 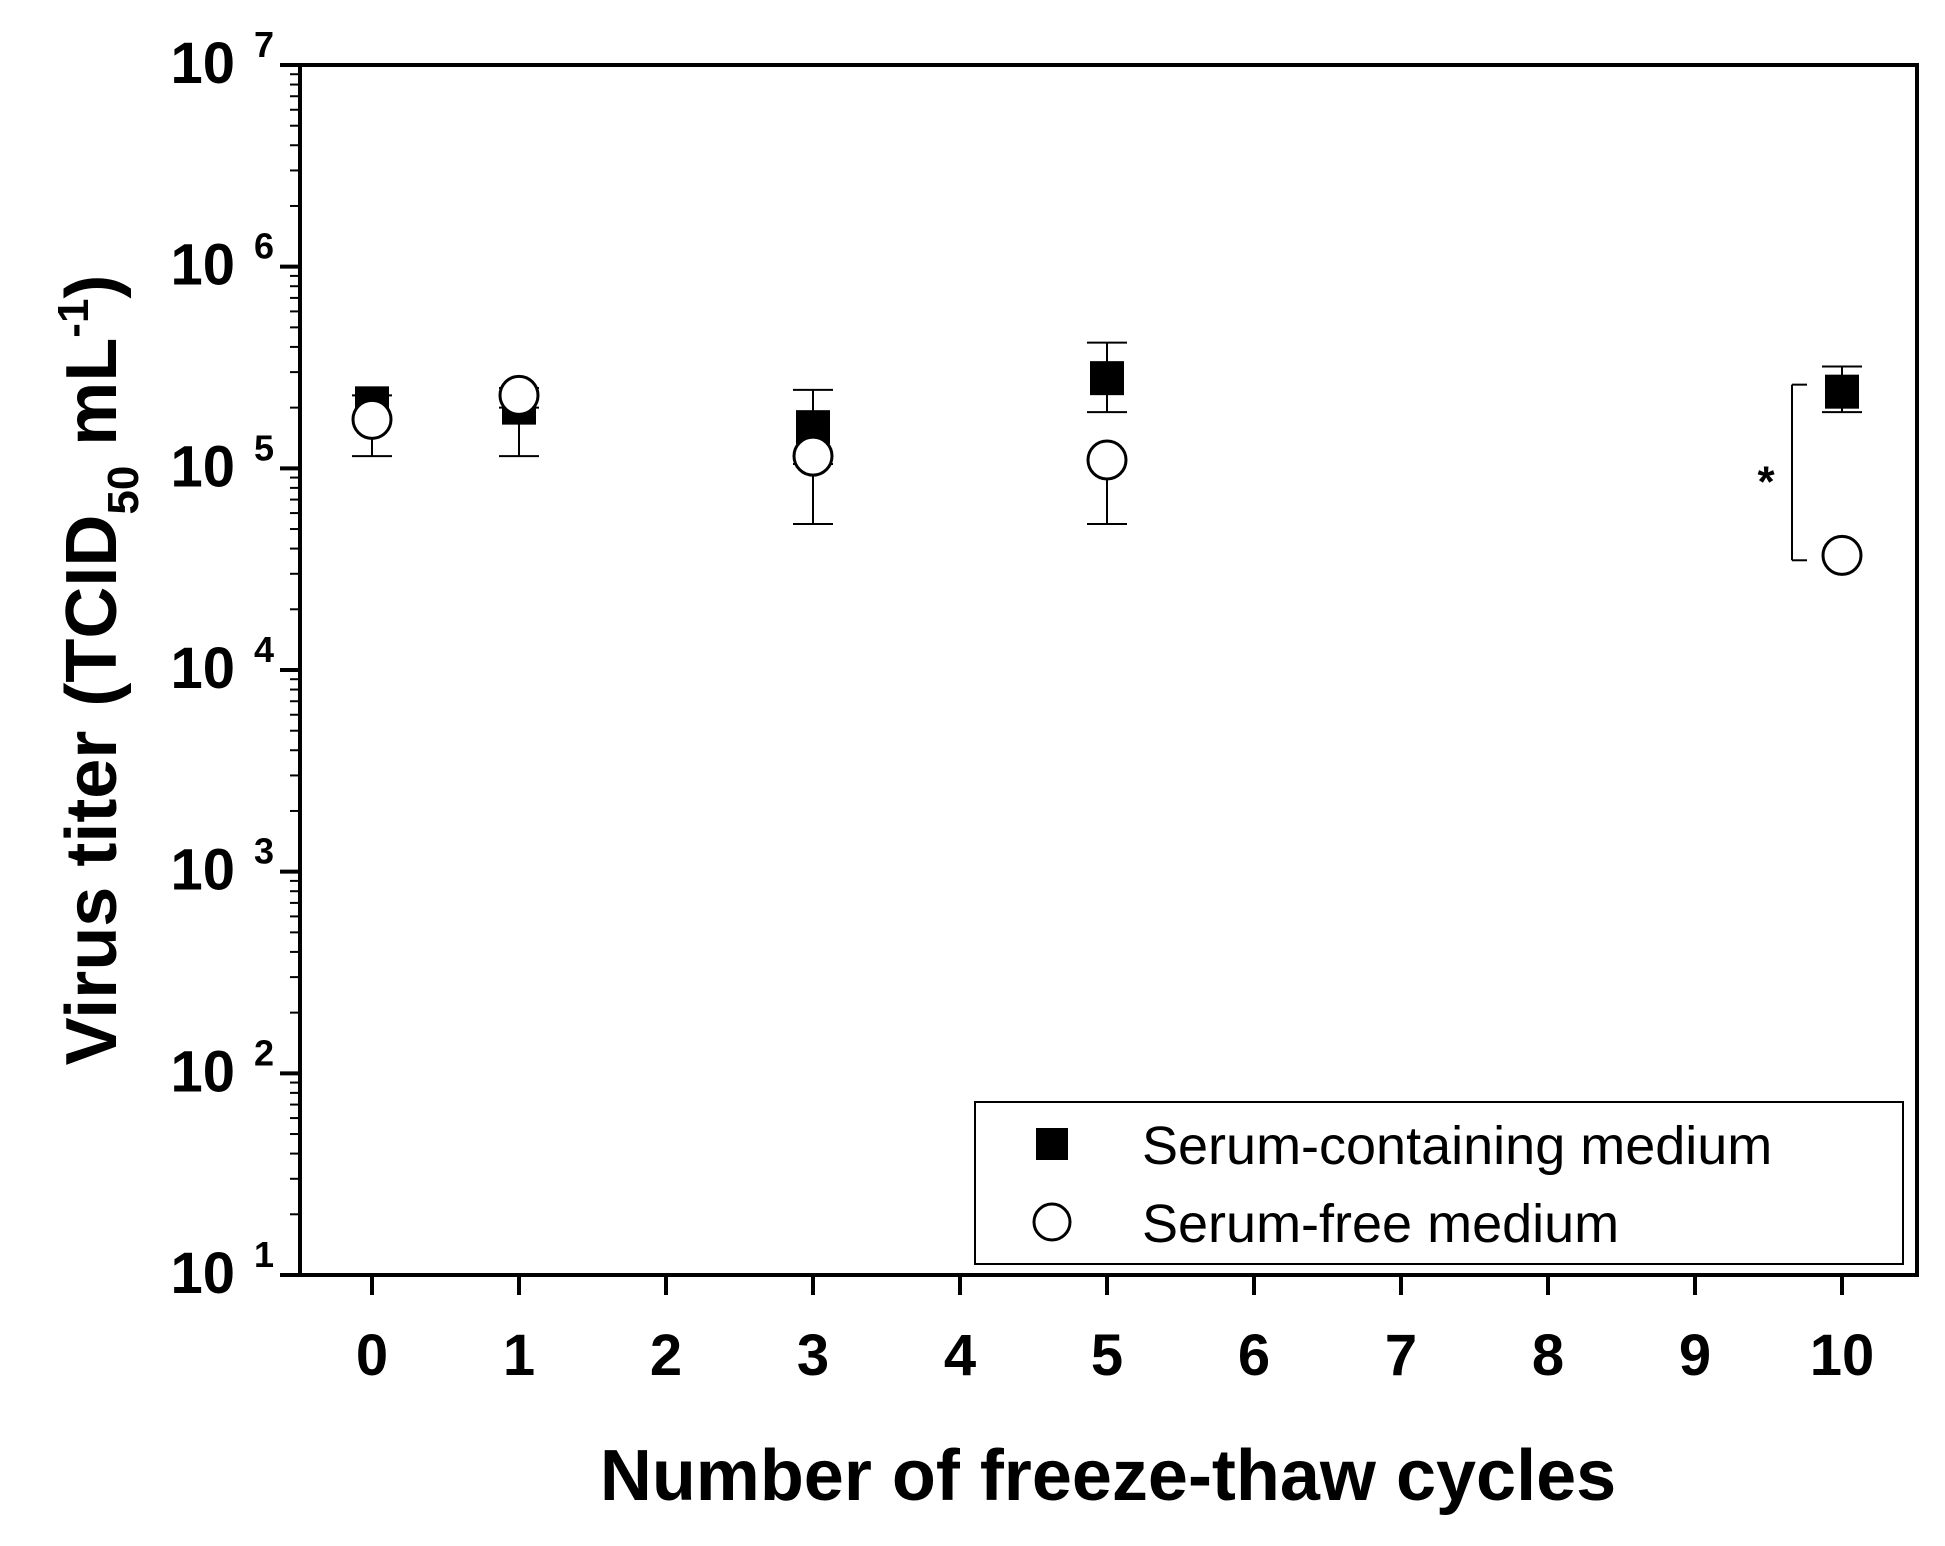 I want to click on x-tick-label: 0, so click(x=372, y=1355).